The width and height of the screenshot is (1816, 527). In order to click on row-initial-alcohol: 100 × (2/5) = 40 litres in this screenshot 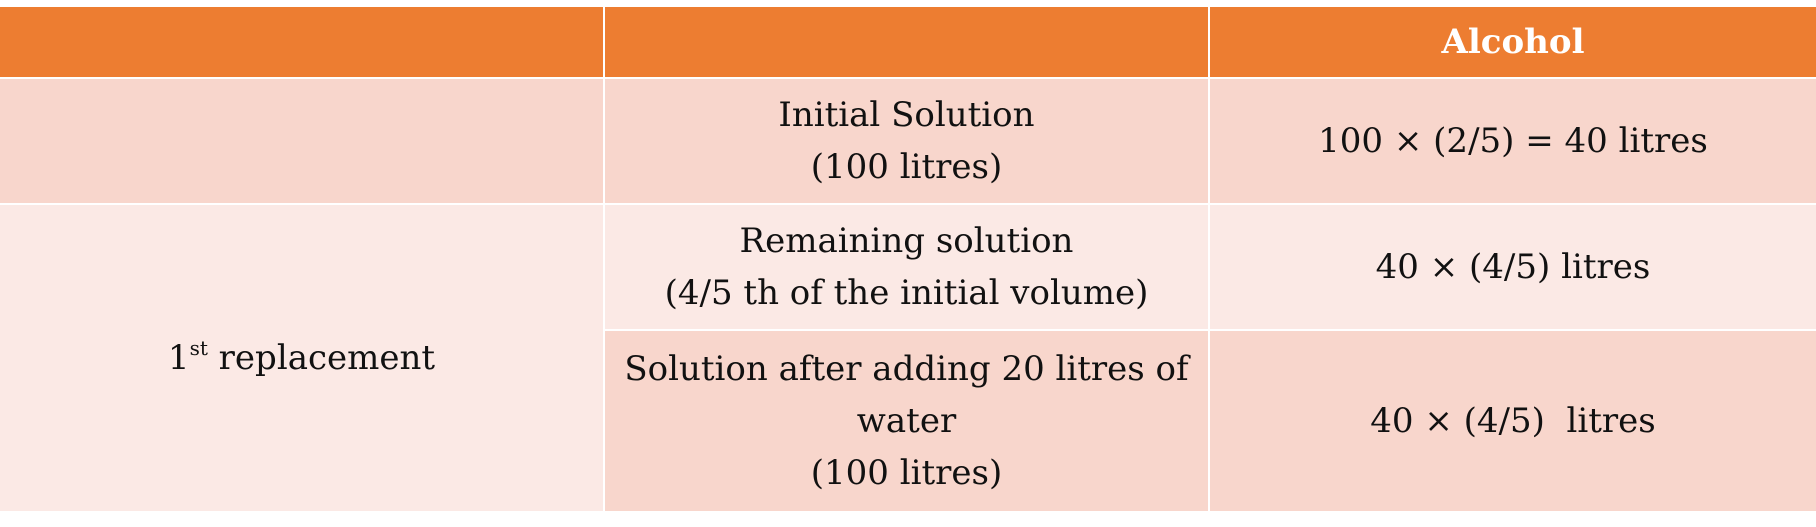, I will do `click(1513, 141)`.